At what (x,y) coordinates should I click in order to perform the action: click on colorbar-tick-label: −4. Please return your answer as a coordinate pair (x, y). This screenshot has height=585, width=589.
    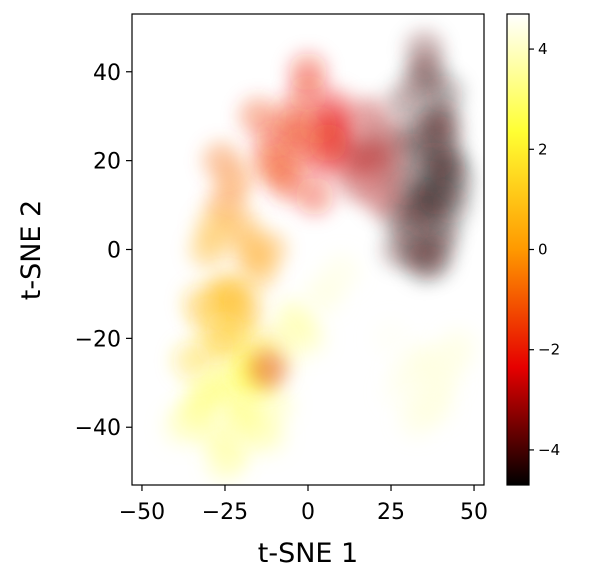
    Looking at the image, I should click on (549, 450).